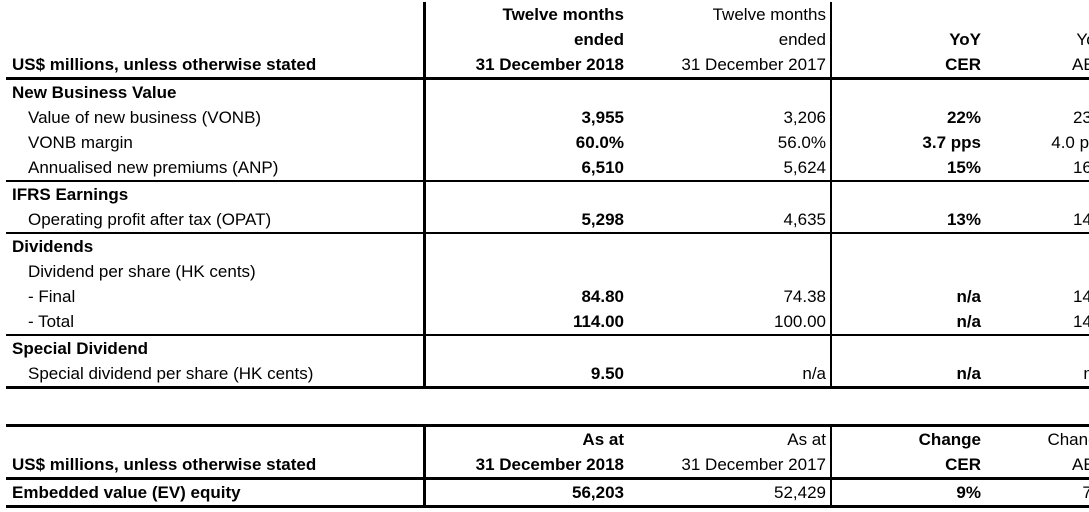  Describe the element at coordinates (1070, 142) in the screenshot. I see `value-aer: 4.0 pps` at that location.